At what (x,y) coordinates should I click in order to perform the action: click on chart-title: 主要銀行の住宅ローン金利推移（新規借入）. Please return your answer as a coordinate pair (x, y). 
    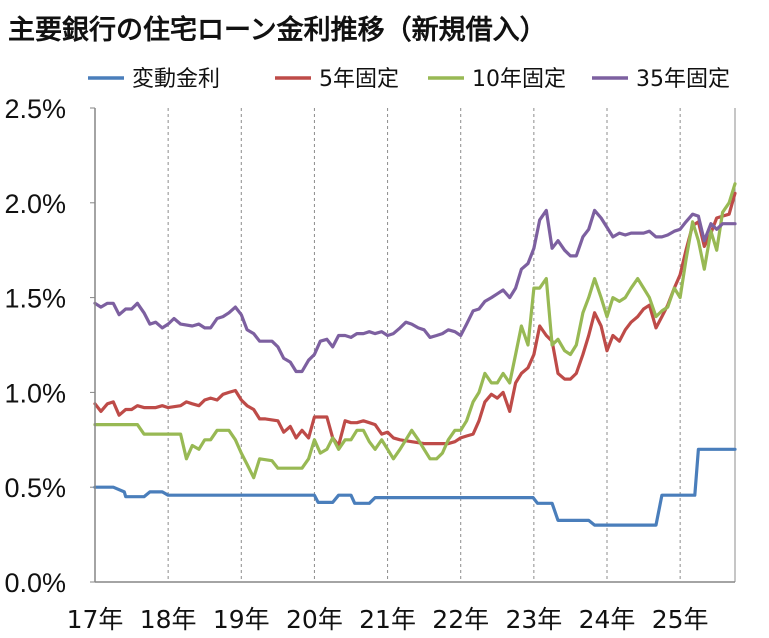
    Looking at the image, I should click on (277, 30).